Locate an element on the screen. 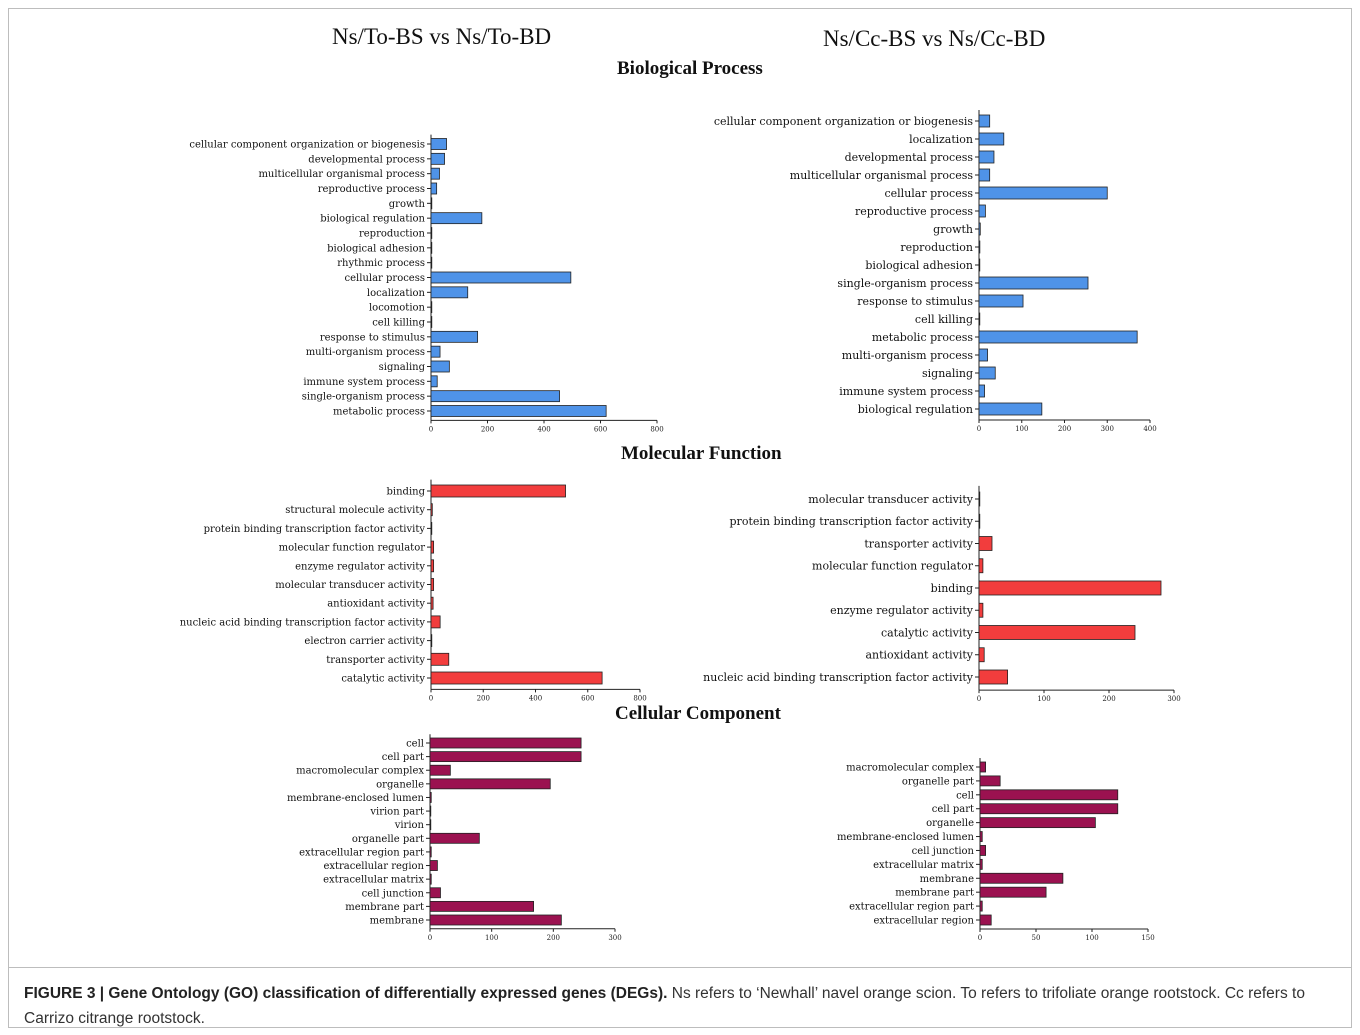  bp-left-x-tick-label: 800 is located at coordinates (656, 429).